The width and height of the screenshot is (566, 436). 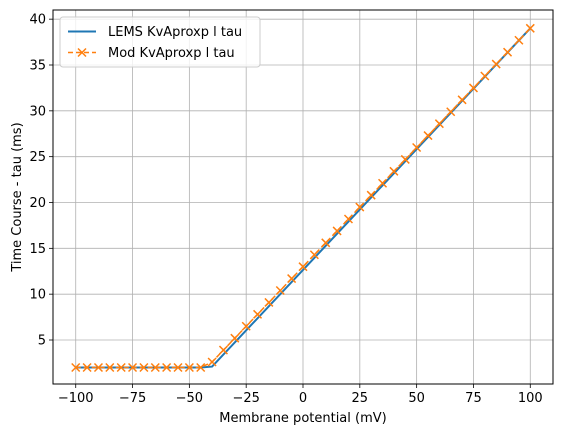 What do you see at coordinates (302, 418) in the screenshot?
I see `x-axis-label: Membrane potential (mV)` at bounding box center [302, 418].